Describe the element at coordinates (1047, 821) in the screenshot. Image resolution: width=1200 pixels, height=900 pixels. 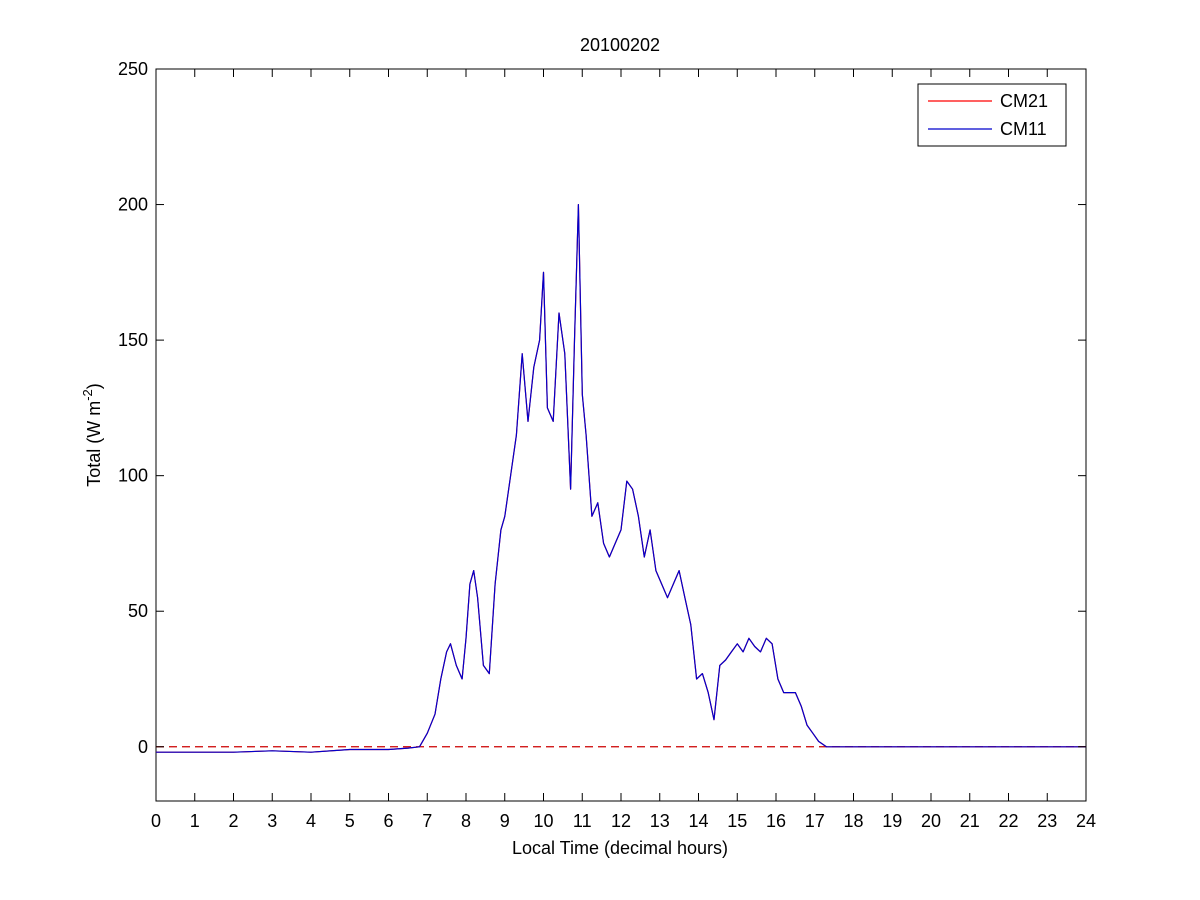
I see `x-tick-label: 23` at that location.